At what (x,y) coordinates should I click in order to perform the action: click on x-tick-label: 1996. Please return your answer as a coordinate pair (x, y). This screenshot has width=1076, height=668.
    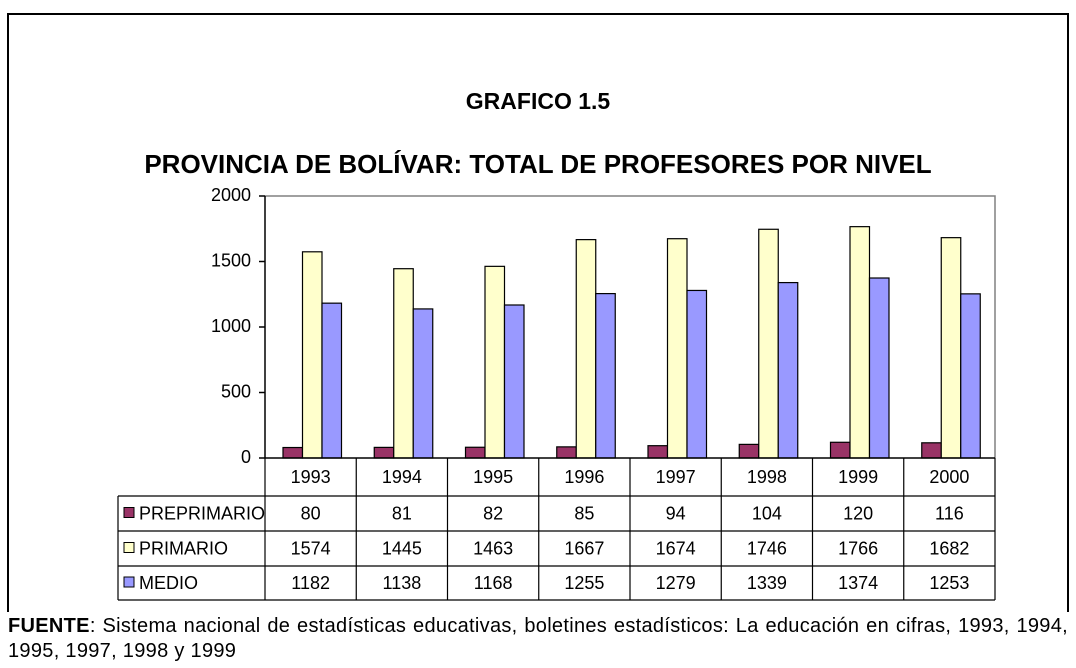
    Looking at the image, I should click on (584, 477).